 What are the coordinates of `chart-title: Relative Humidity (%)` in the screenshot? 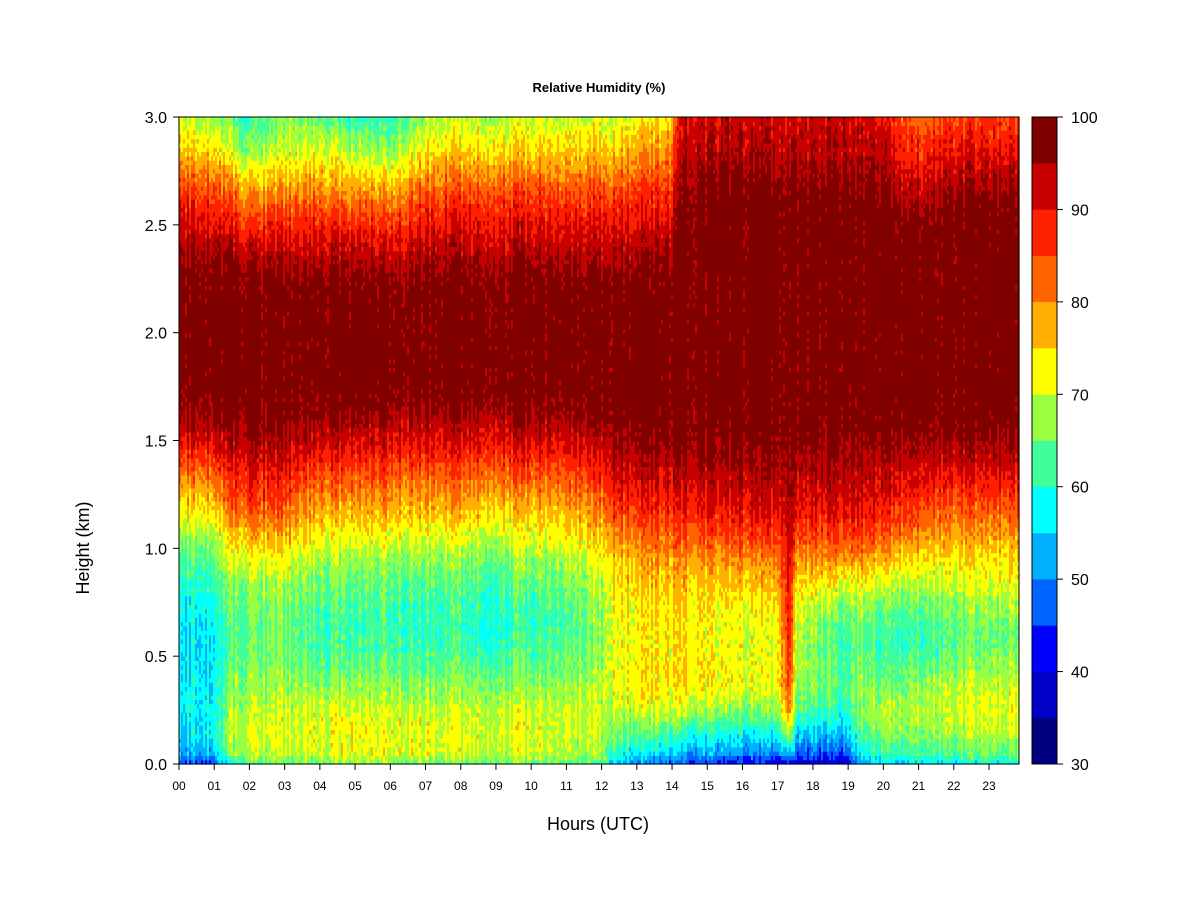 It's located at (599, 87).